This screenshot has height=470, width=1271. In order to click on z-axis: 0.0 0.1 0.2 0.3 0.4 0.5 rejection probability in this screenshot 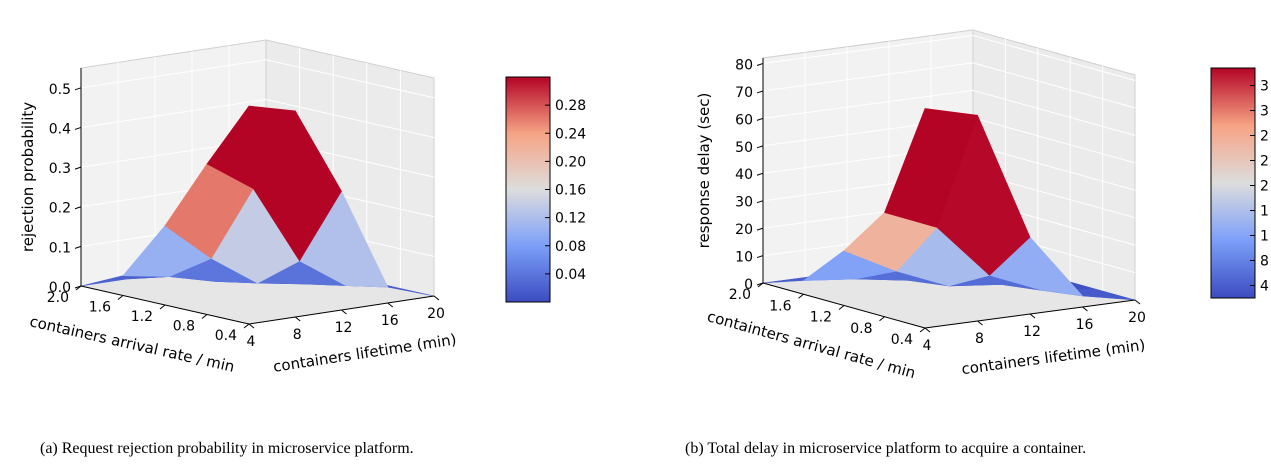, I will do `click(50, 182)`.